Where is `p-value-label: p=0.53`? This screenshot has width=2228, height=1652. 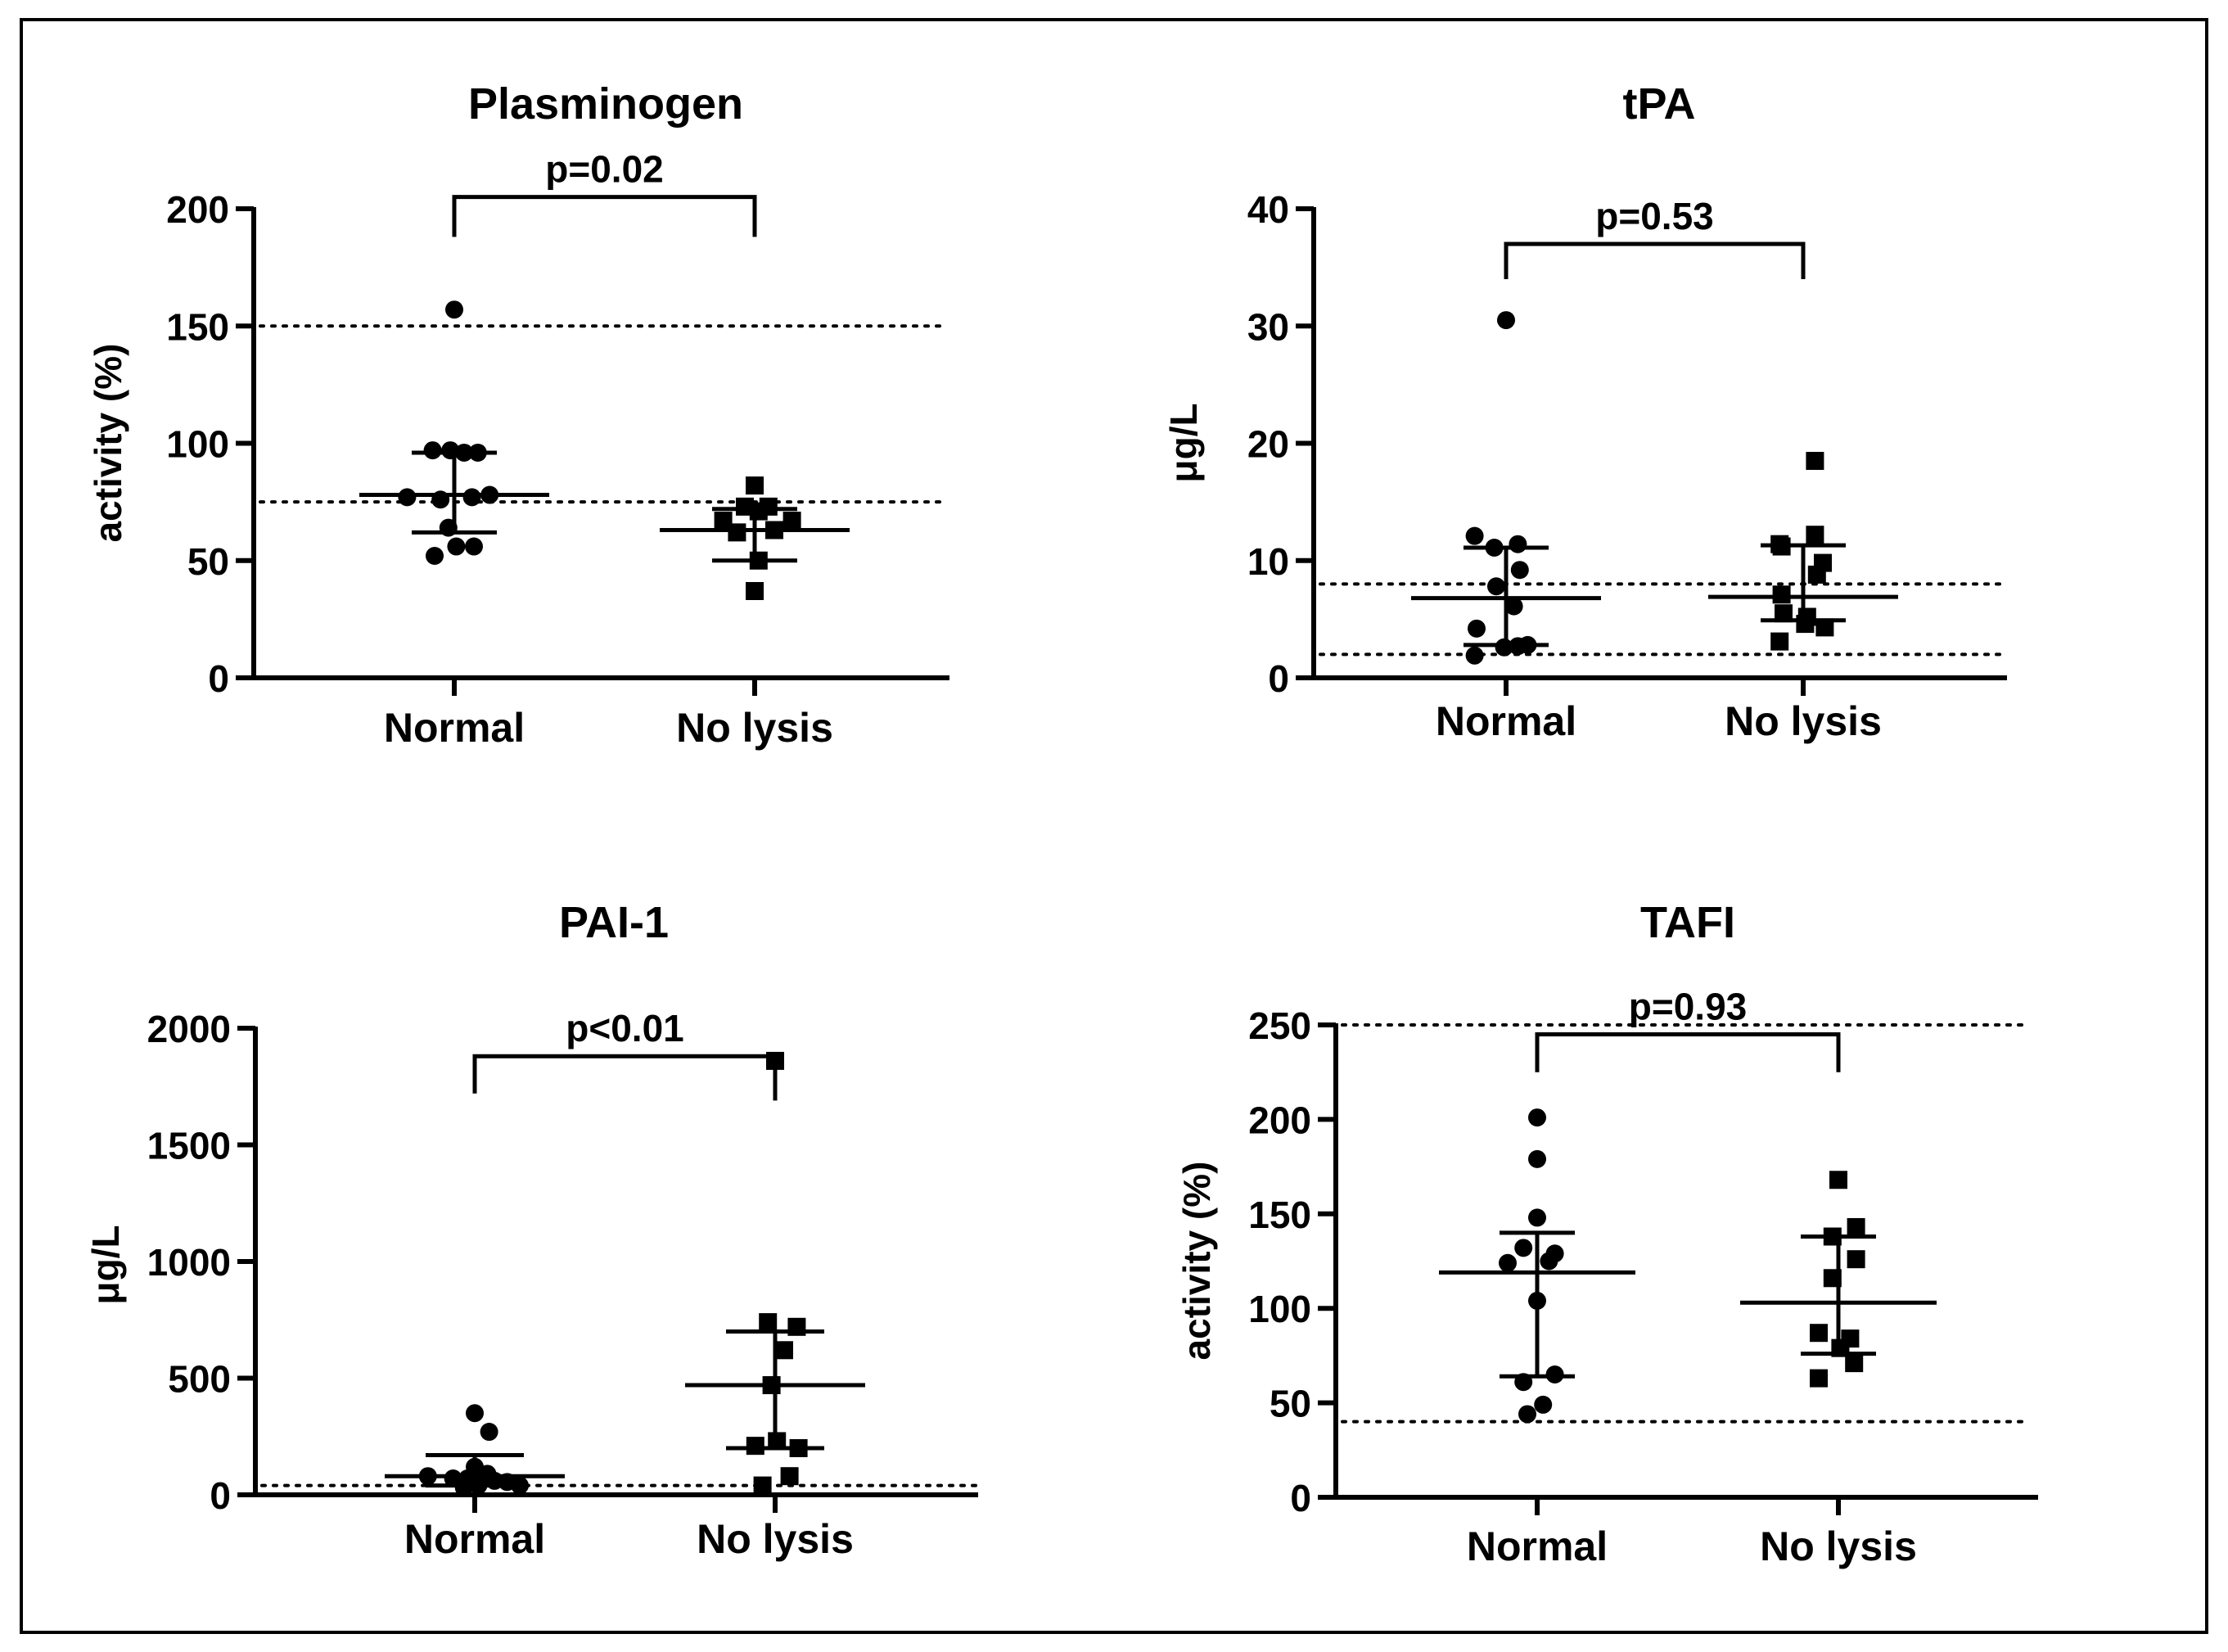
p-value-label: p=0.53 is located at coordinates (1654, 216).